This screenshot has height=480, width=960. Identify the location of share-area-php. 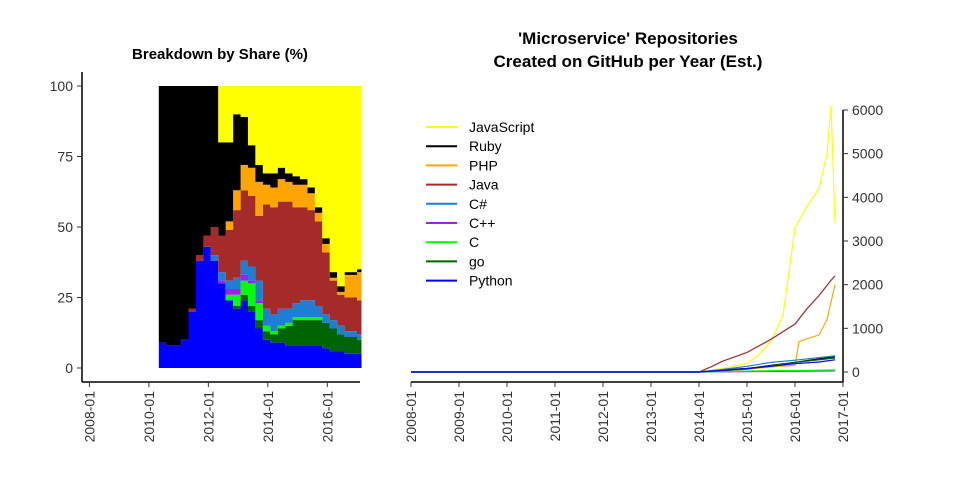
(260, 255).